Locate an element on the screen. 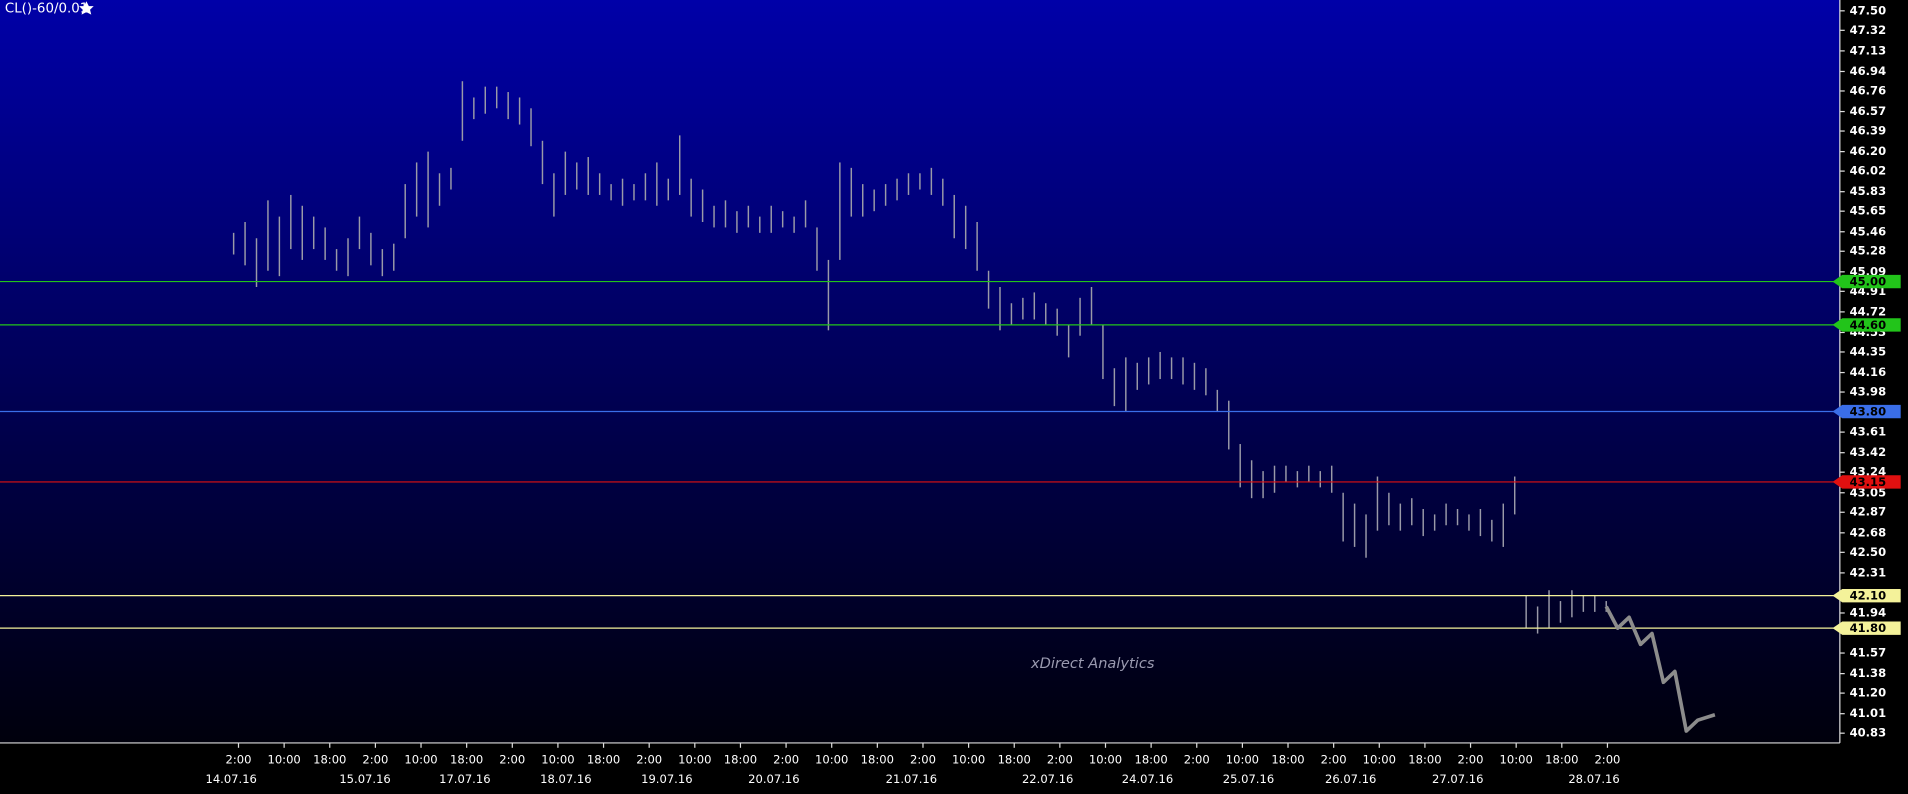  y-tick-label: 47.13 is located at coordinates (1868, 50).